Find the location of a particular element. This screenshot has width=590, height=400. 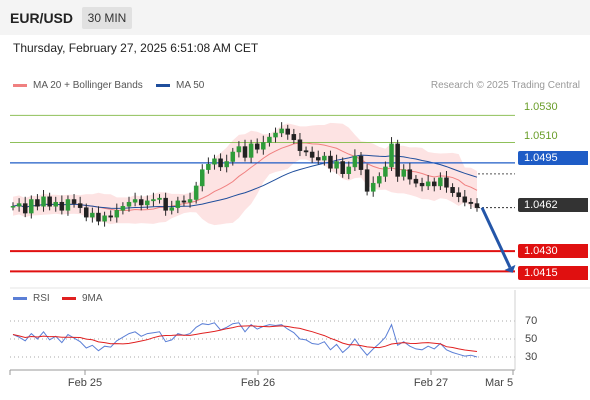

forecast-arrow-shaft is located at coordinates (496, 238).